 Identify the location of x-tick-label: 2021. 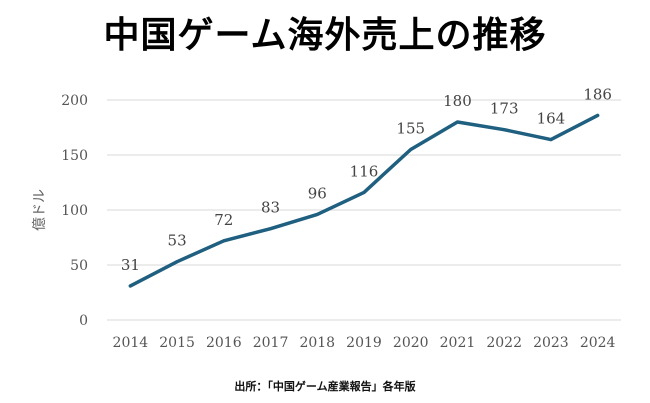
(458, 343).